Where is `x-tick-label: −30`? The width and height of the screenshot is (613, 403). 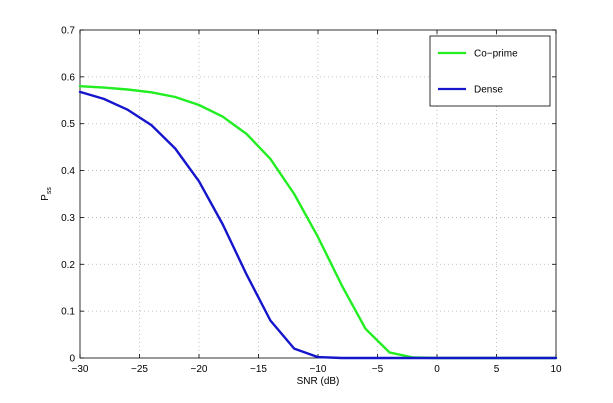
x-tick-label: −30 is located at coordinates (80, 369).